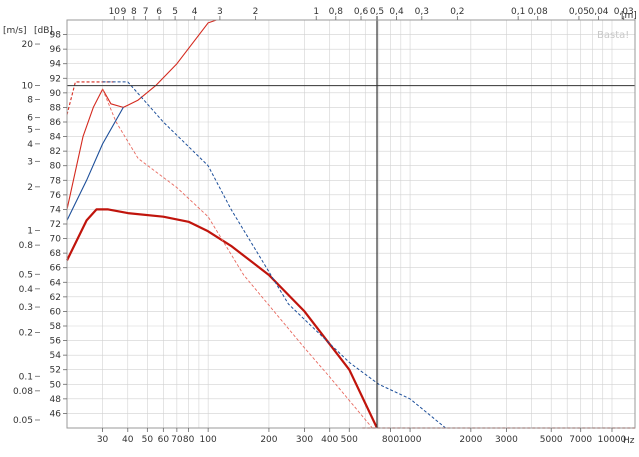 The width and height of the screenshot is (639, 457). Describe the element at coordinates (56, 400) in the screenshot. I see `y-tick-label: 48` at that location.